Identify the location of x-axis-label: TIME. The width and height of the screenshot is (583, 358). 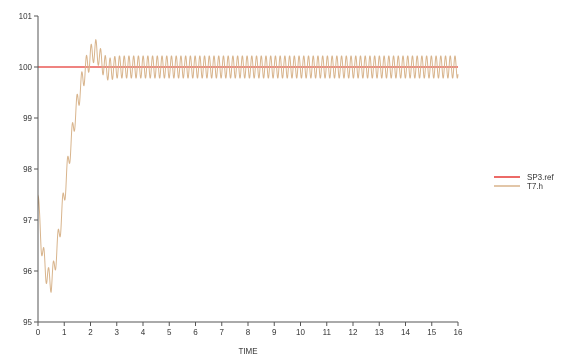
(247, 351).